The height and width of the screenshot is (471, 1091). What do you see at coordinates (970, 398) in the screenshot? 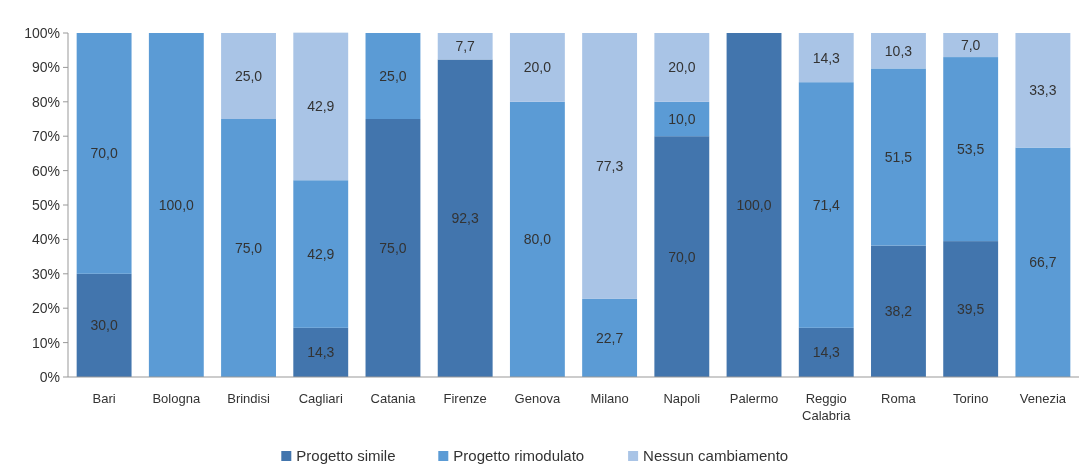
I see `x-tick-label: Torino` at bounding box center [970, 398].